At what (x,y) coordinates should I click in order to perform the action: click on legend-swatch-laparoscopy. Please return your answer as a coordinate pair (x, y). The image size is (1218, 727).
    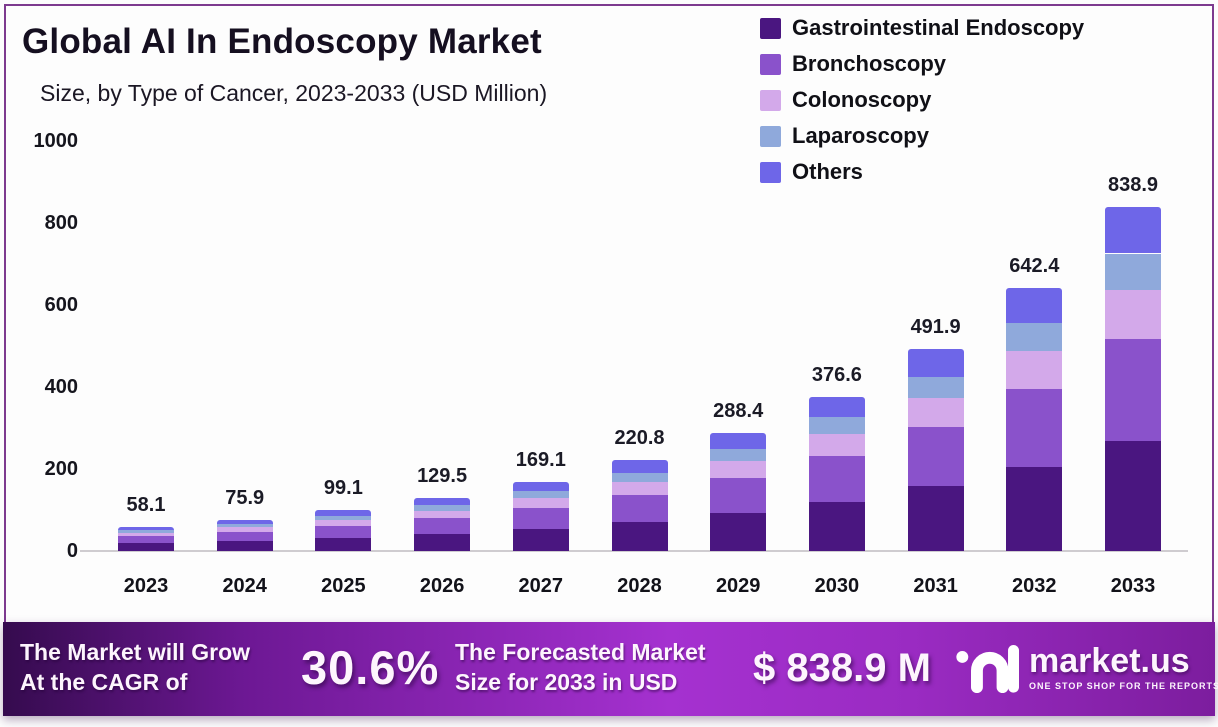
    Looking at the image, I should click on (770, 136).